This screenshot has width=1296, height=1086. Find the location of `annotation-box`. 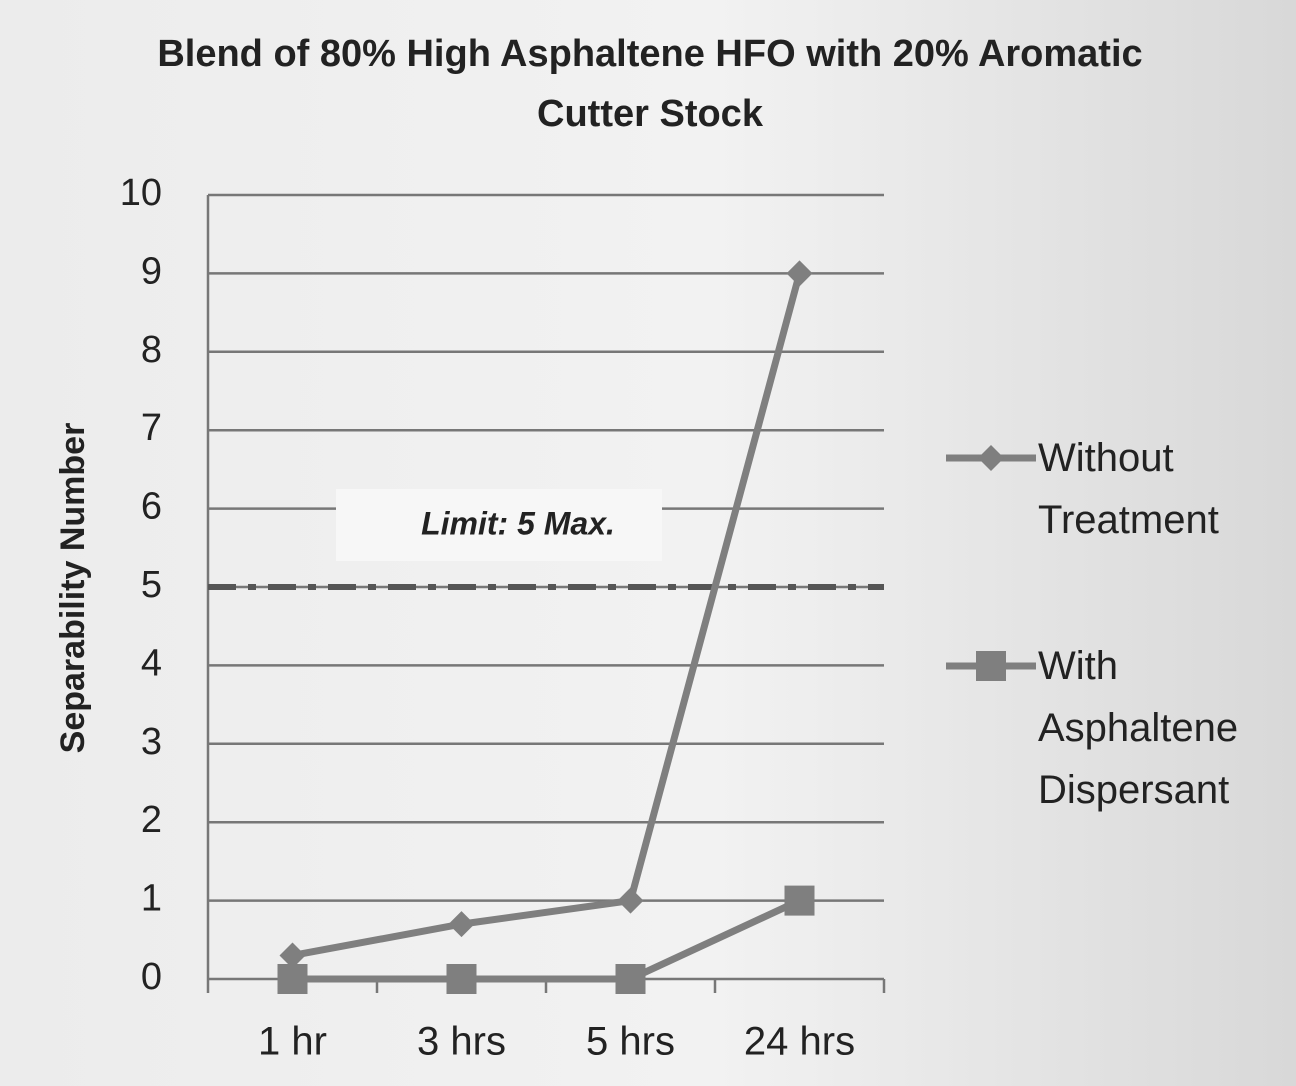

annotation-box is located at coordinates (499, 525).